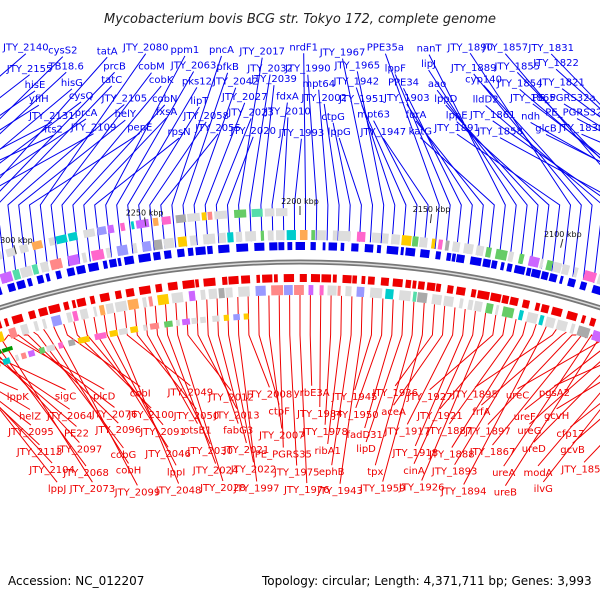  Describe the element at coordinates (93, 128) in the screenshot. I see `forward-gene-label: JTY_2109` at that location.